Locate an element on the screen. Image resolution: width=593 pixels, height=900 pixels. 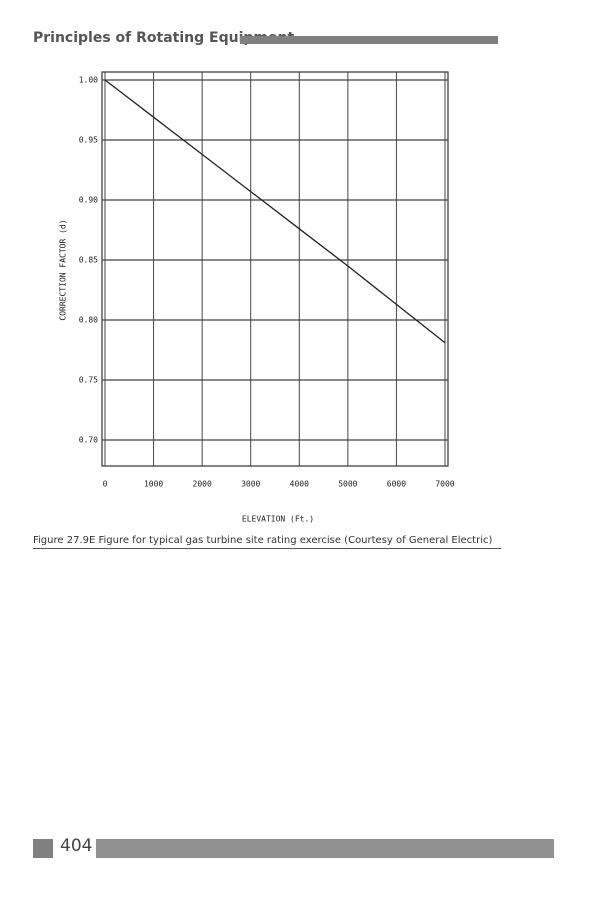
running-header: Principles of Rotating Equipment is located at coordinates (164, 38).